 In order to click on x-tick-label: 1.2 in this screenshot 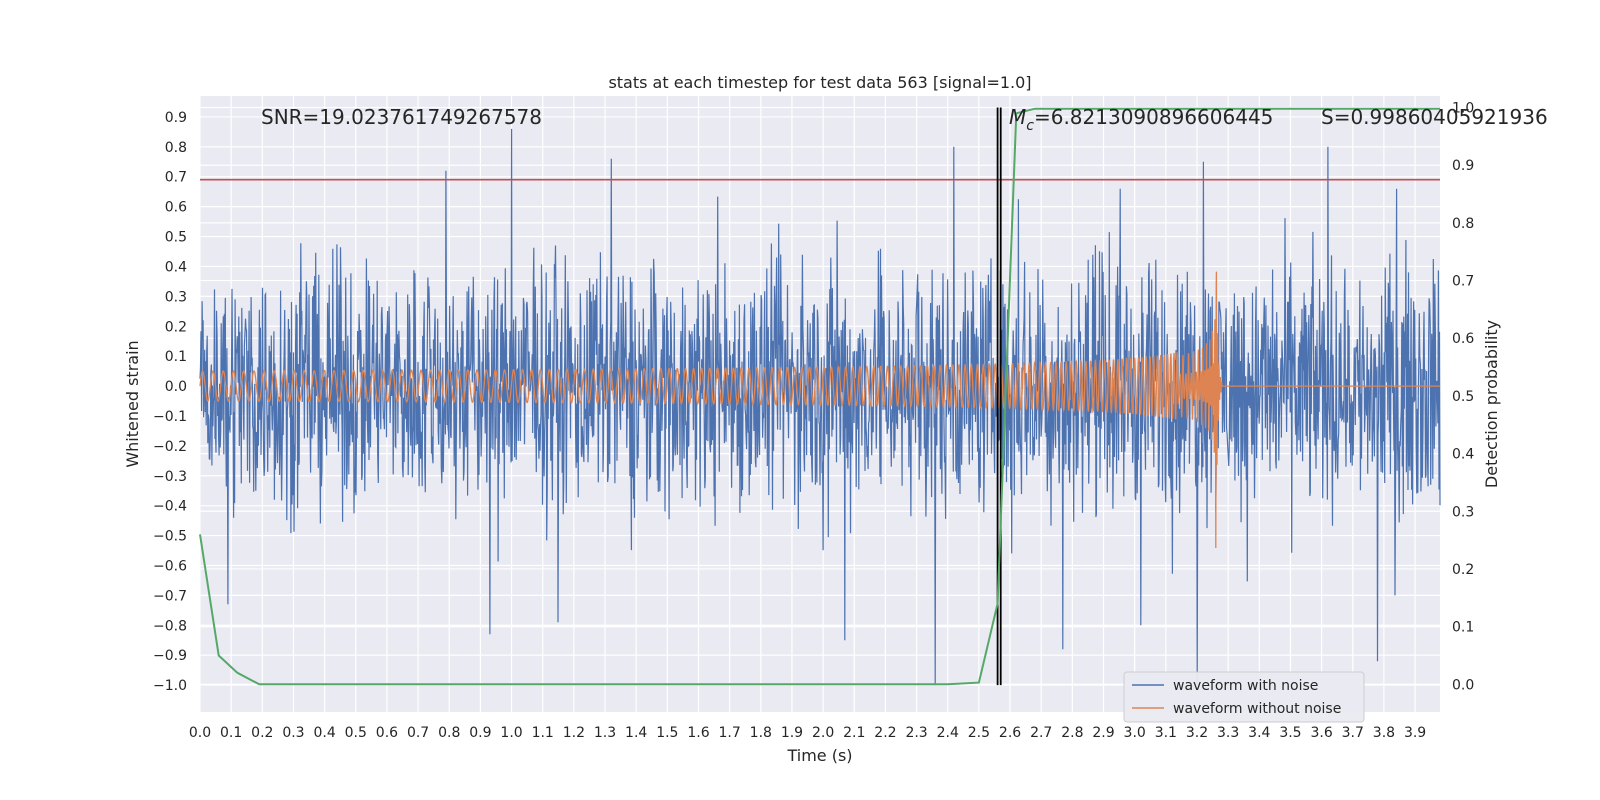, I will do `click(574, 733)`.